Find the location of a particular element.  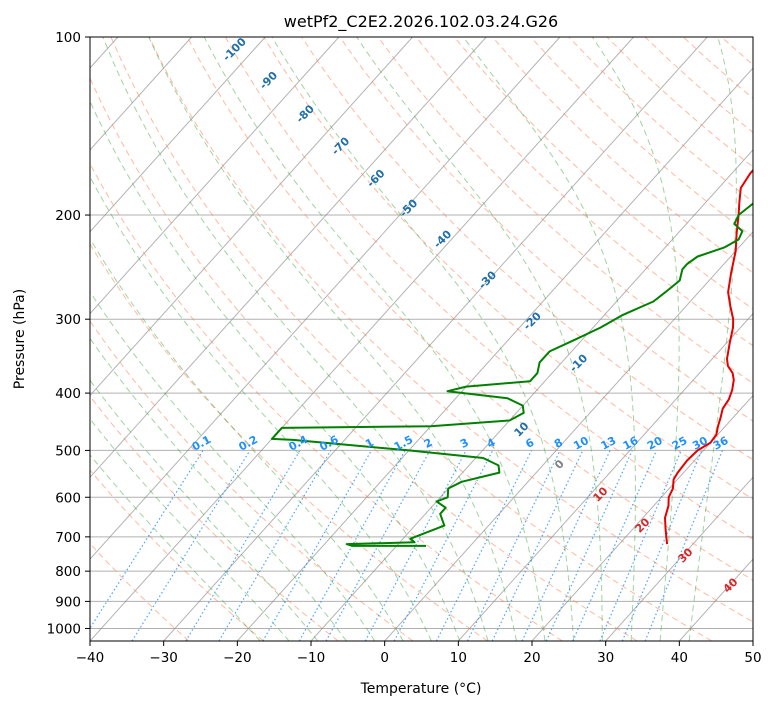

mixing-ratio-label: 13 is located at coordinates (609, 443).